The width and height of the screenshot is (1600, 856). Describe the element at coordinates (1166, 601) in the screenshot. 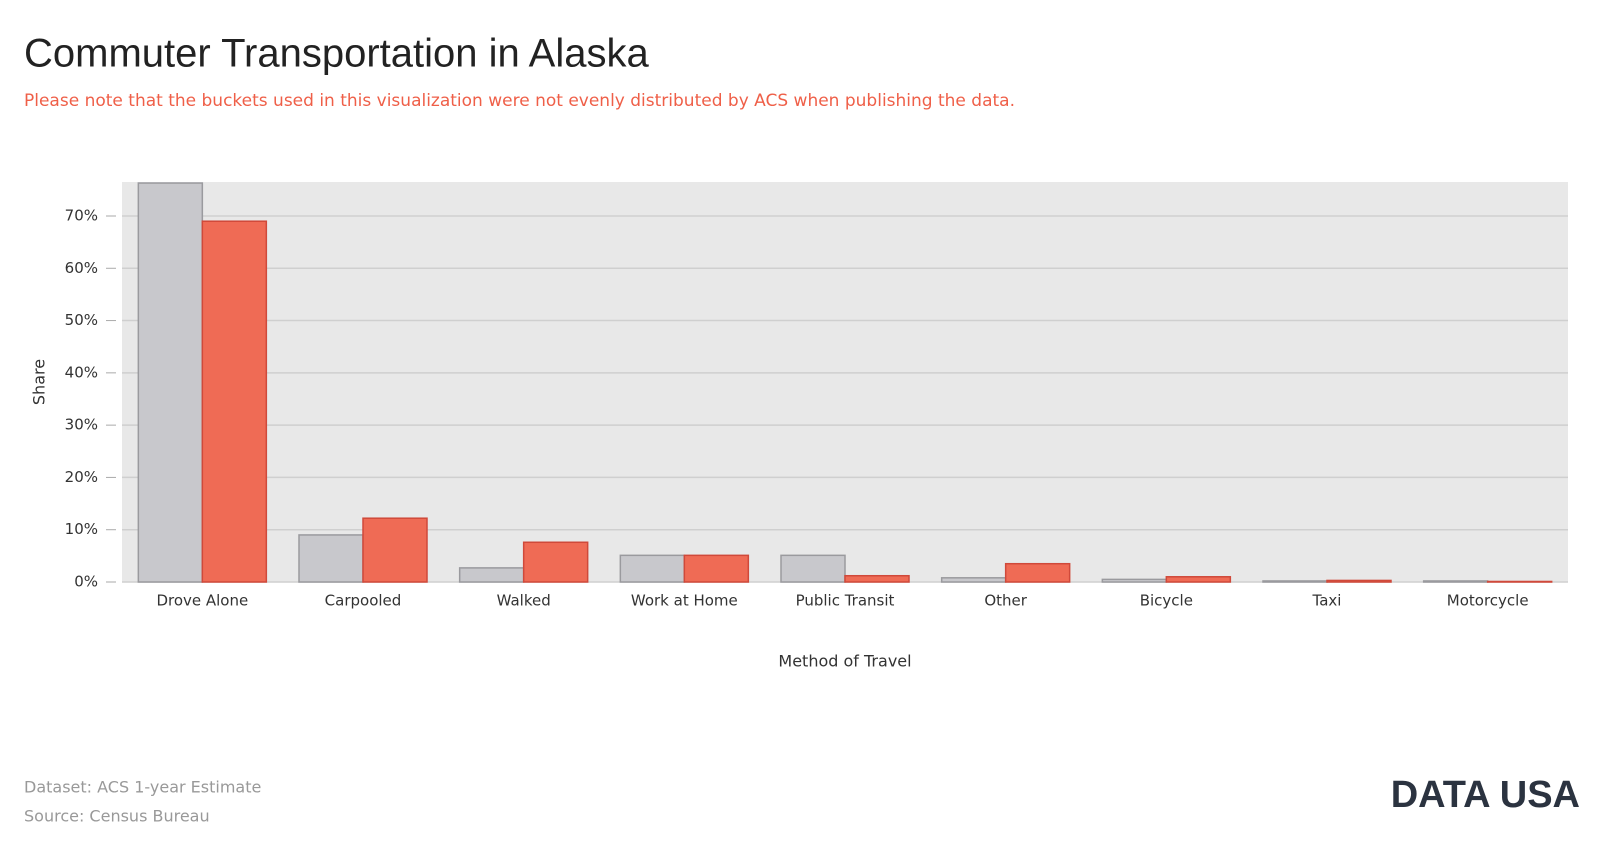

I see `x-tick-label: Bicycle` at that location.